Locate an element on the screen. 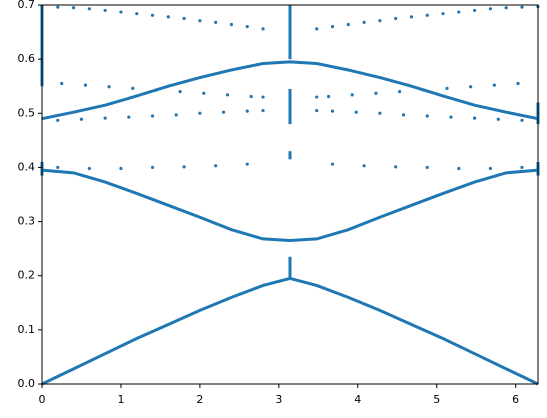 Image resolution: width=547 pixels, height=418 pixels. y-tick-label: 0.6 is located at coordinates (27, 58).